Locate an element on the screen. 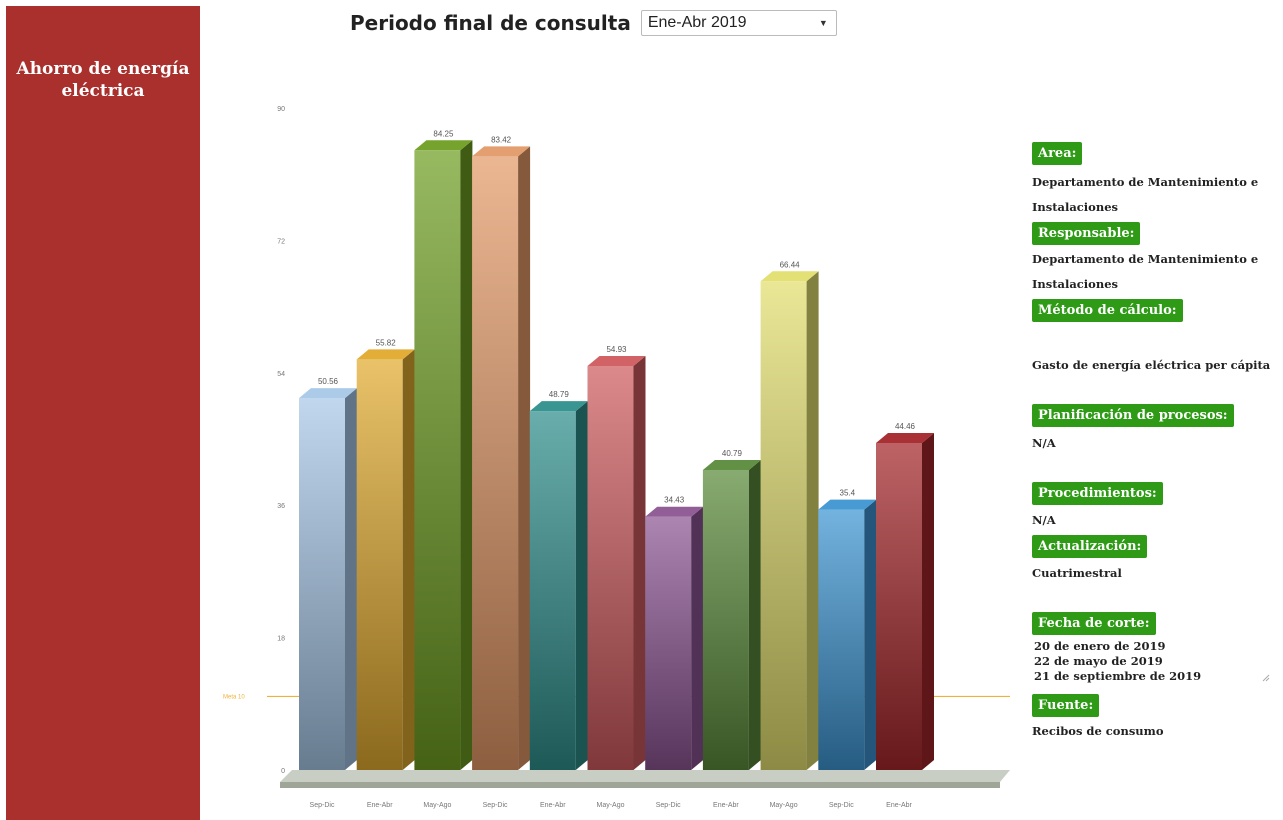  data-label: 83.42 is located at coordinates (501, 139).